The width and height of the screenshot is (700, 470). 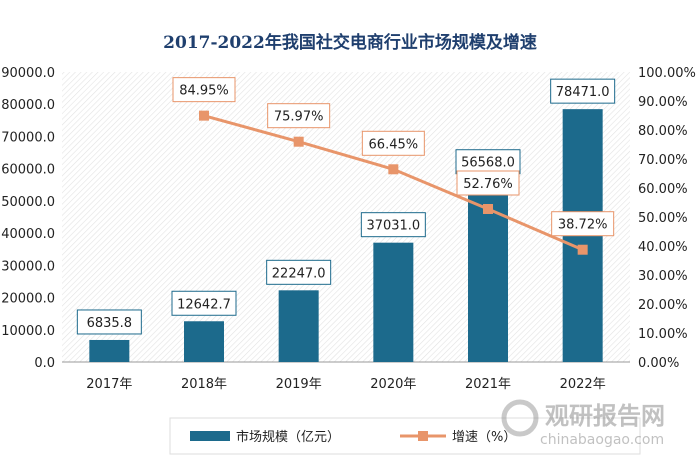 What do you see at coordinates (28, 234) in the screenshot?
I see `y-left-tick: 40000.0` at bounding box center [28, 234].